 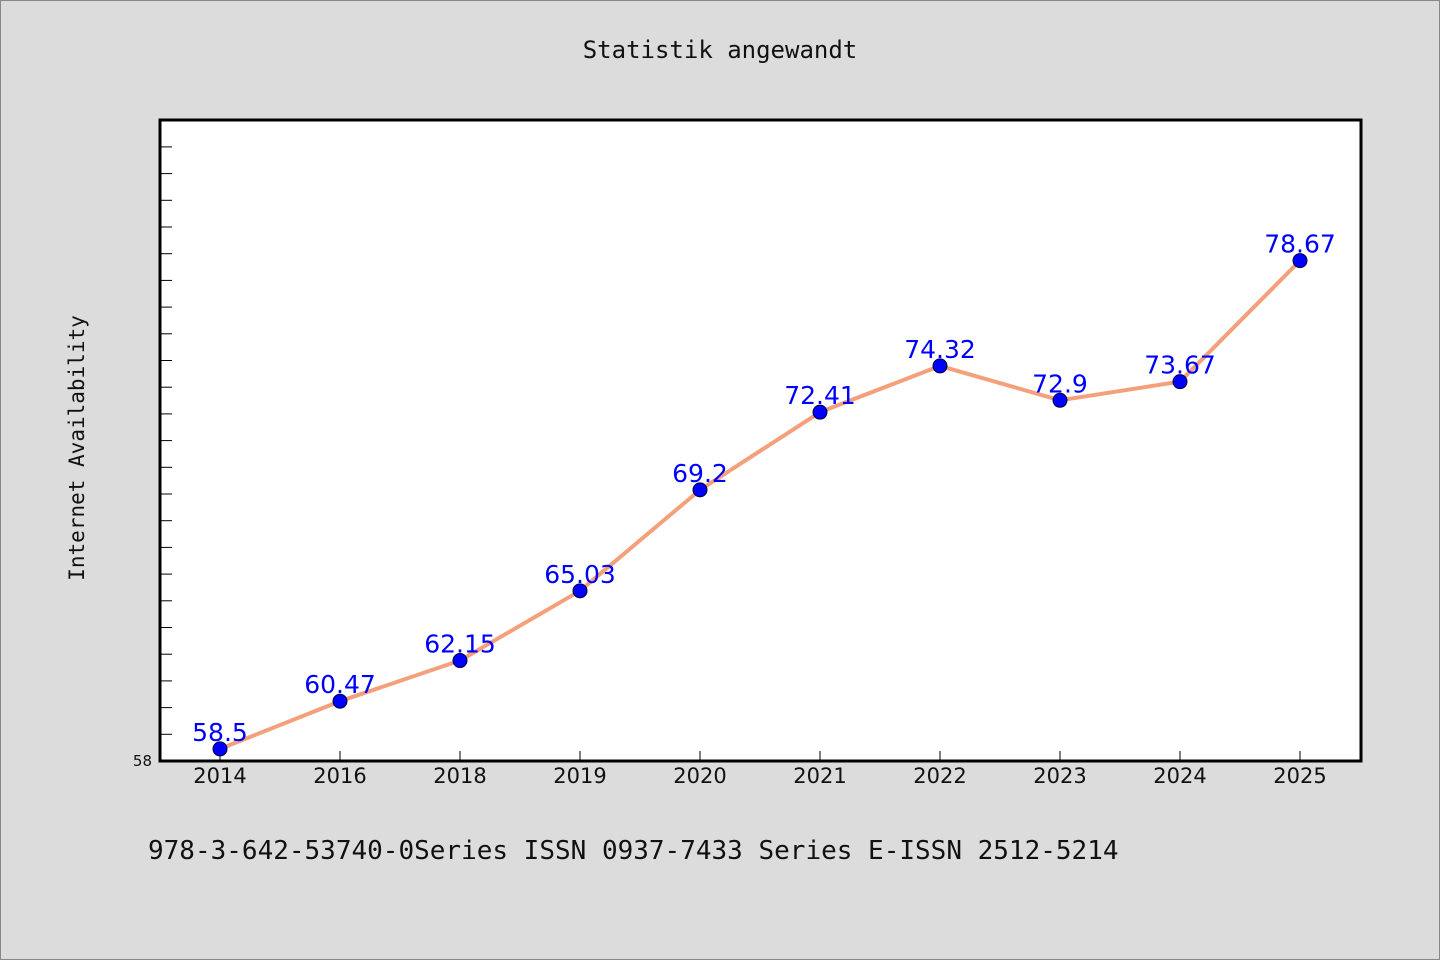 What do you see at coordinates (142, 761) in the screenshot?
I see `y-tick-label: 58` at bounding box center [142, 761].